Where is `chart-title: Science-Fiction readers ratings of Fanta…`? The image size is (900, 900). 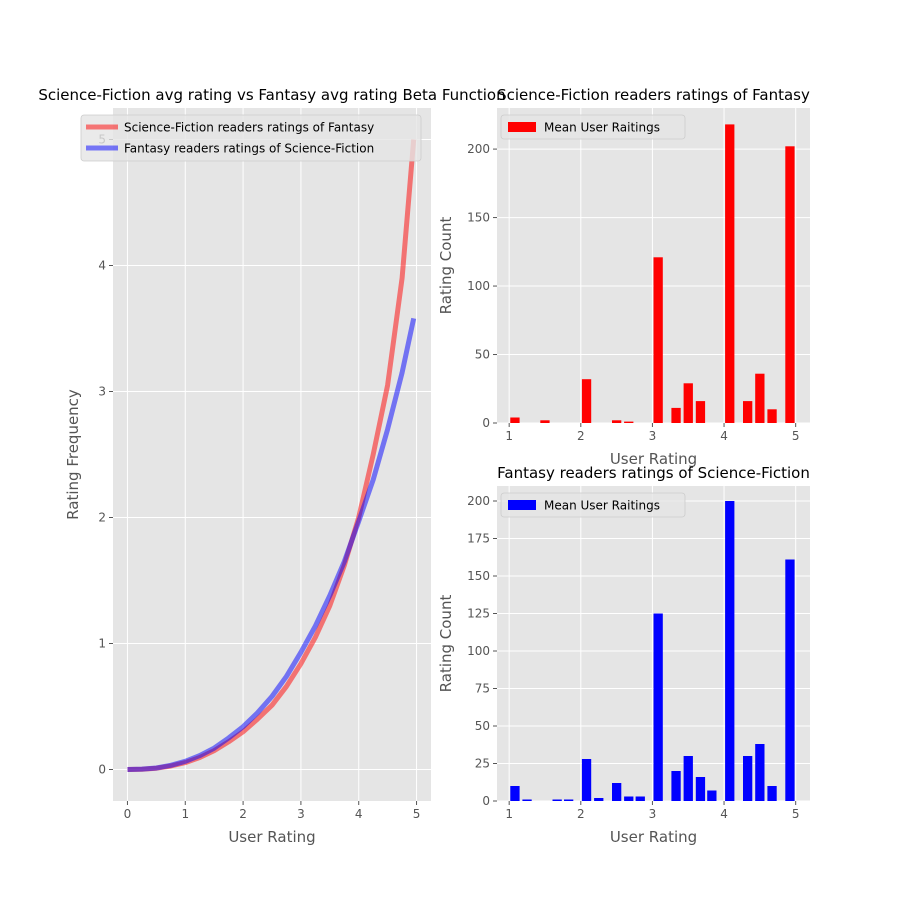
chart-title: Science-Fiction readers ratings of Fanta… is located at coordinates (653, 95).